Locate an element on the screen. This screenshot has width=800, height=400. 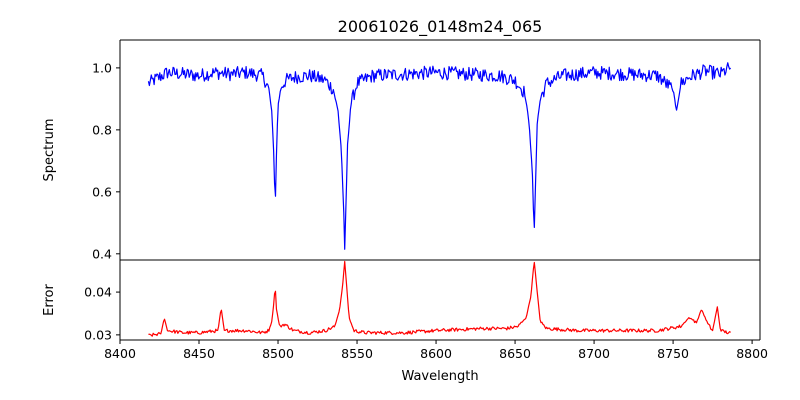
x-tick-label: 8650 is located at coordinates (515, 353).